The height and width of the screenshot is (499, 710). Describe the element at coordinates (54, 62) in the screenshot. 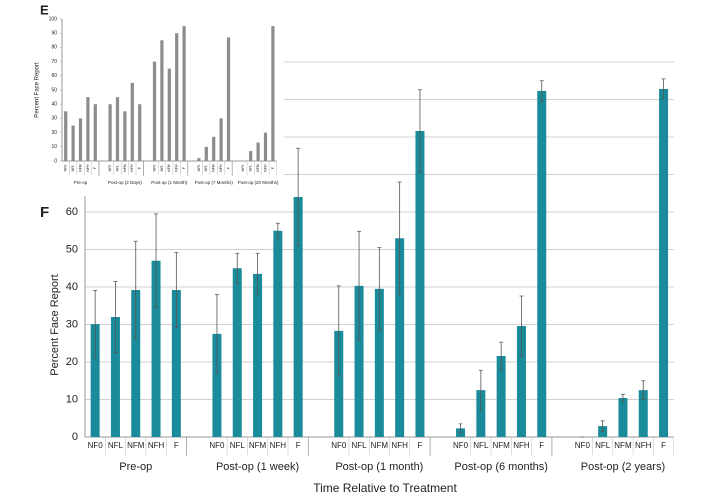

I see `y-tick-label: 70` at that location.